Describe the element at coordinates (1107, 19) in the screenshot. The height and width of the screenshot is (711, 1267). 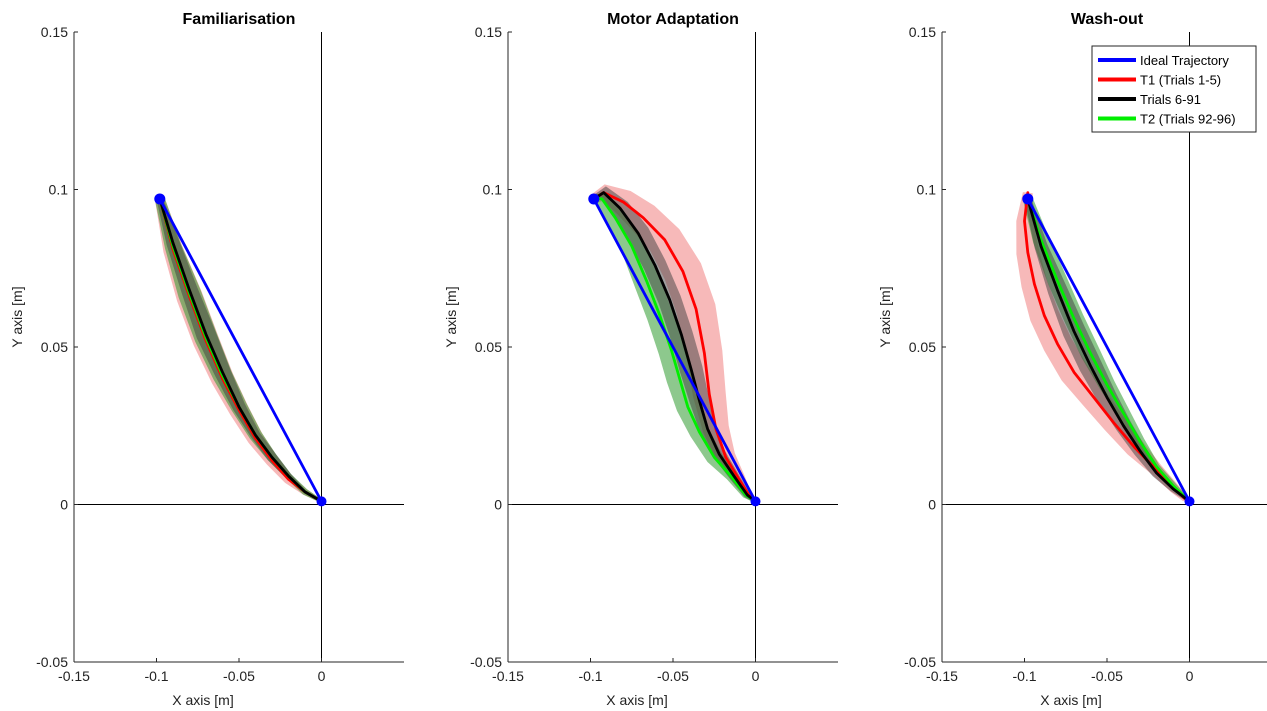
I see `chart-title: Wash-out` at that location.